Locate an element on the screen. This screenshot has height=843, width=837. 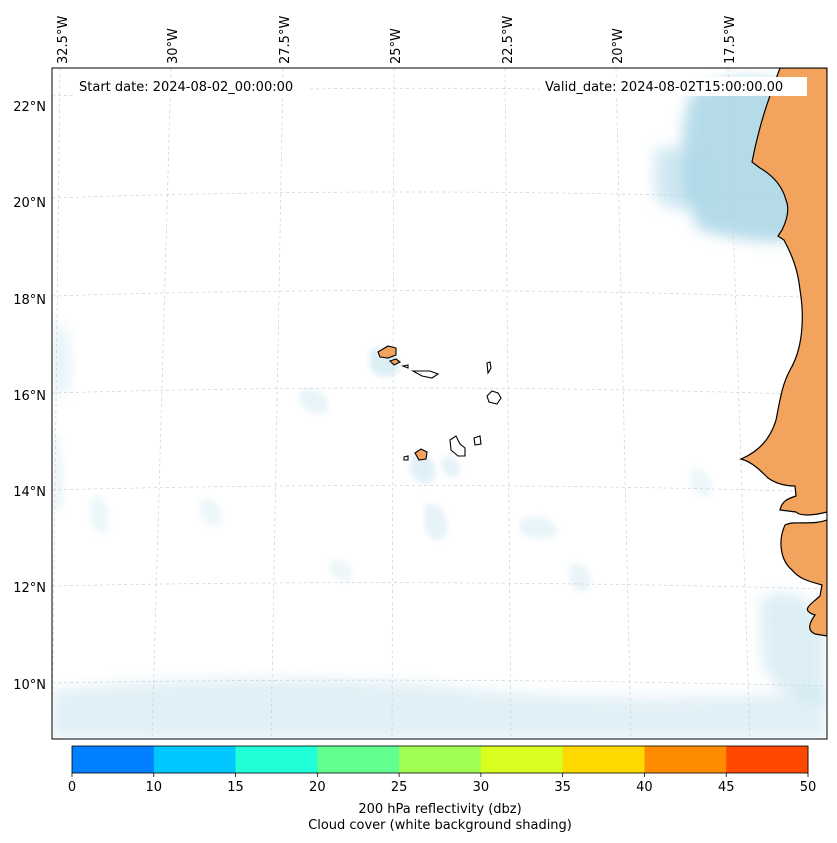
colorbar-title-line1: 200 hPa reflectivity (dbz) is located at coordinates (440, 809).